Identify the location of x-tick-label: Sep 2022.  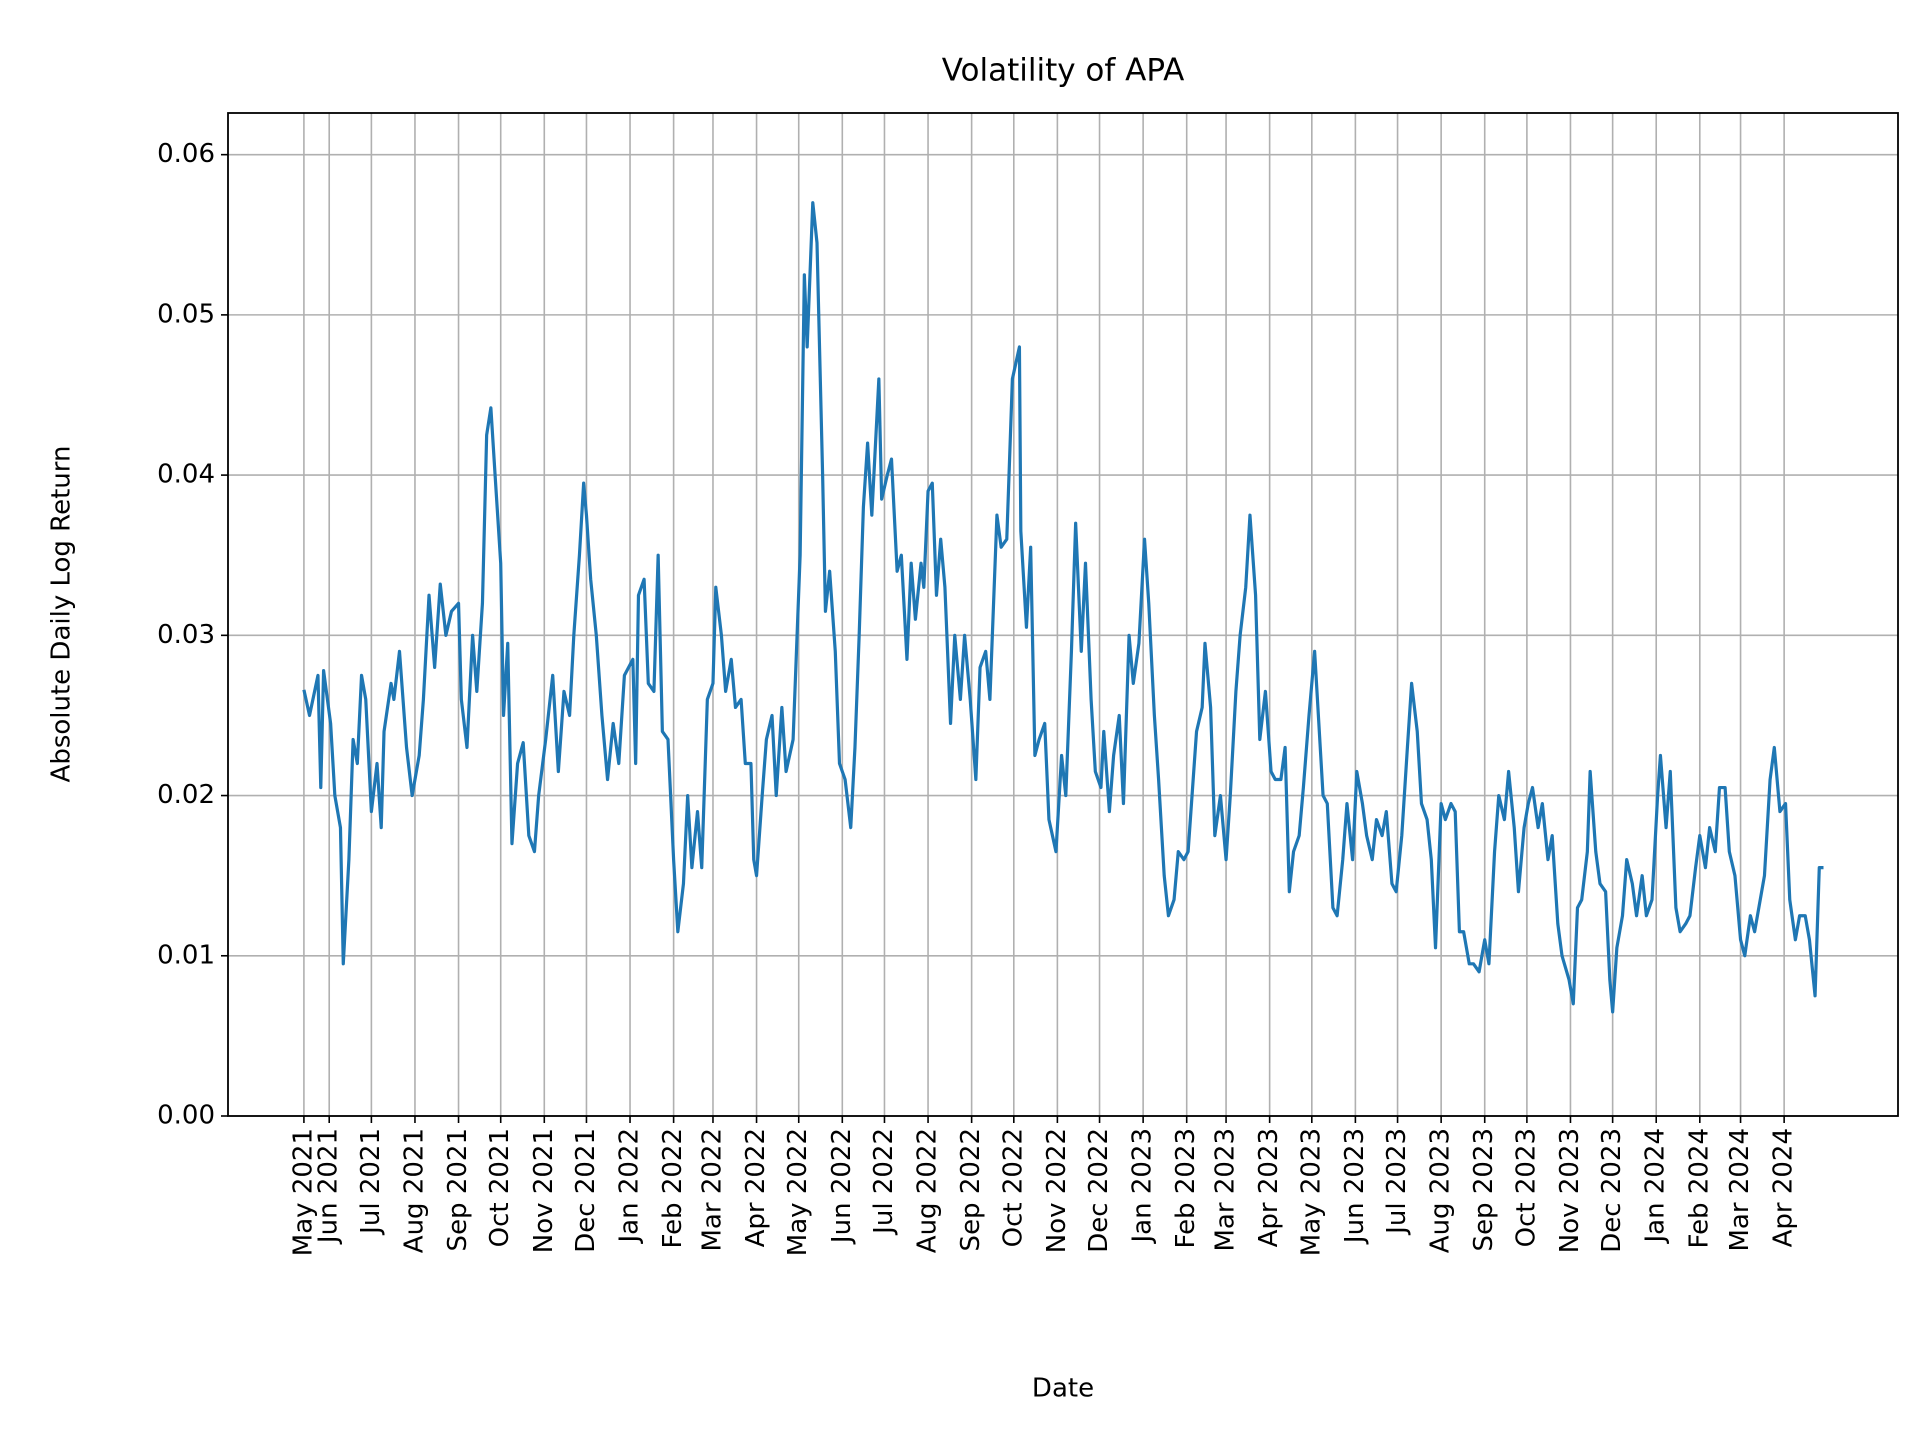
(971, 1189).